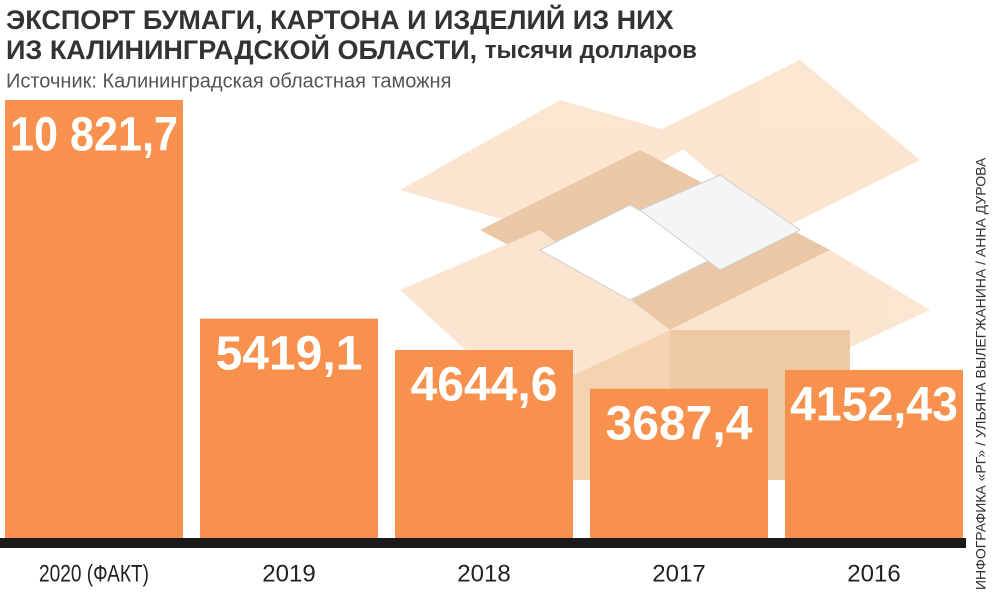 Image resolution: width=1000 pixels, height=600 pixels. What do you see at coordinates (94, 135) in the screenshot?
I see `value-label: 10 821,7` at bounding box center [94, 135].